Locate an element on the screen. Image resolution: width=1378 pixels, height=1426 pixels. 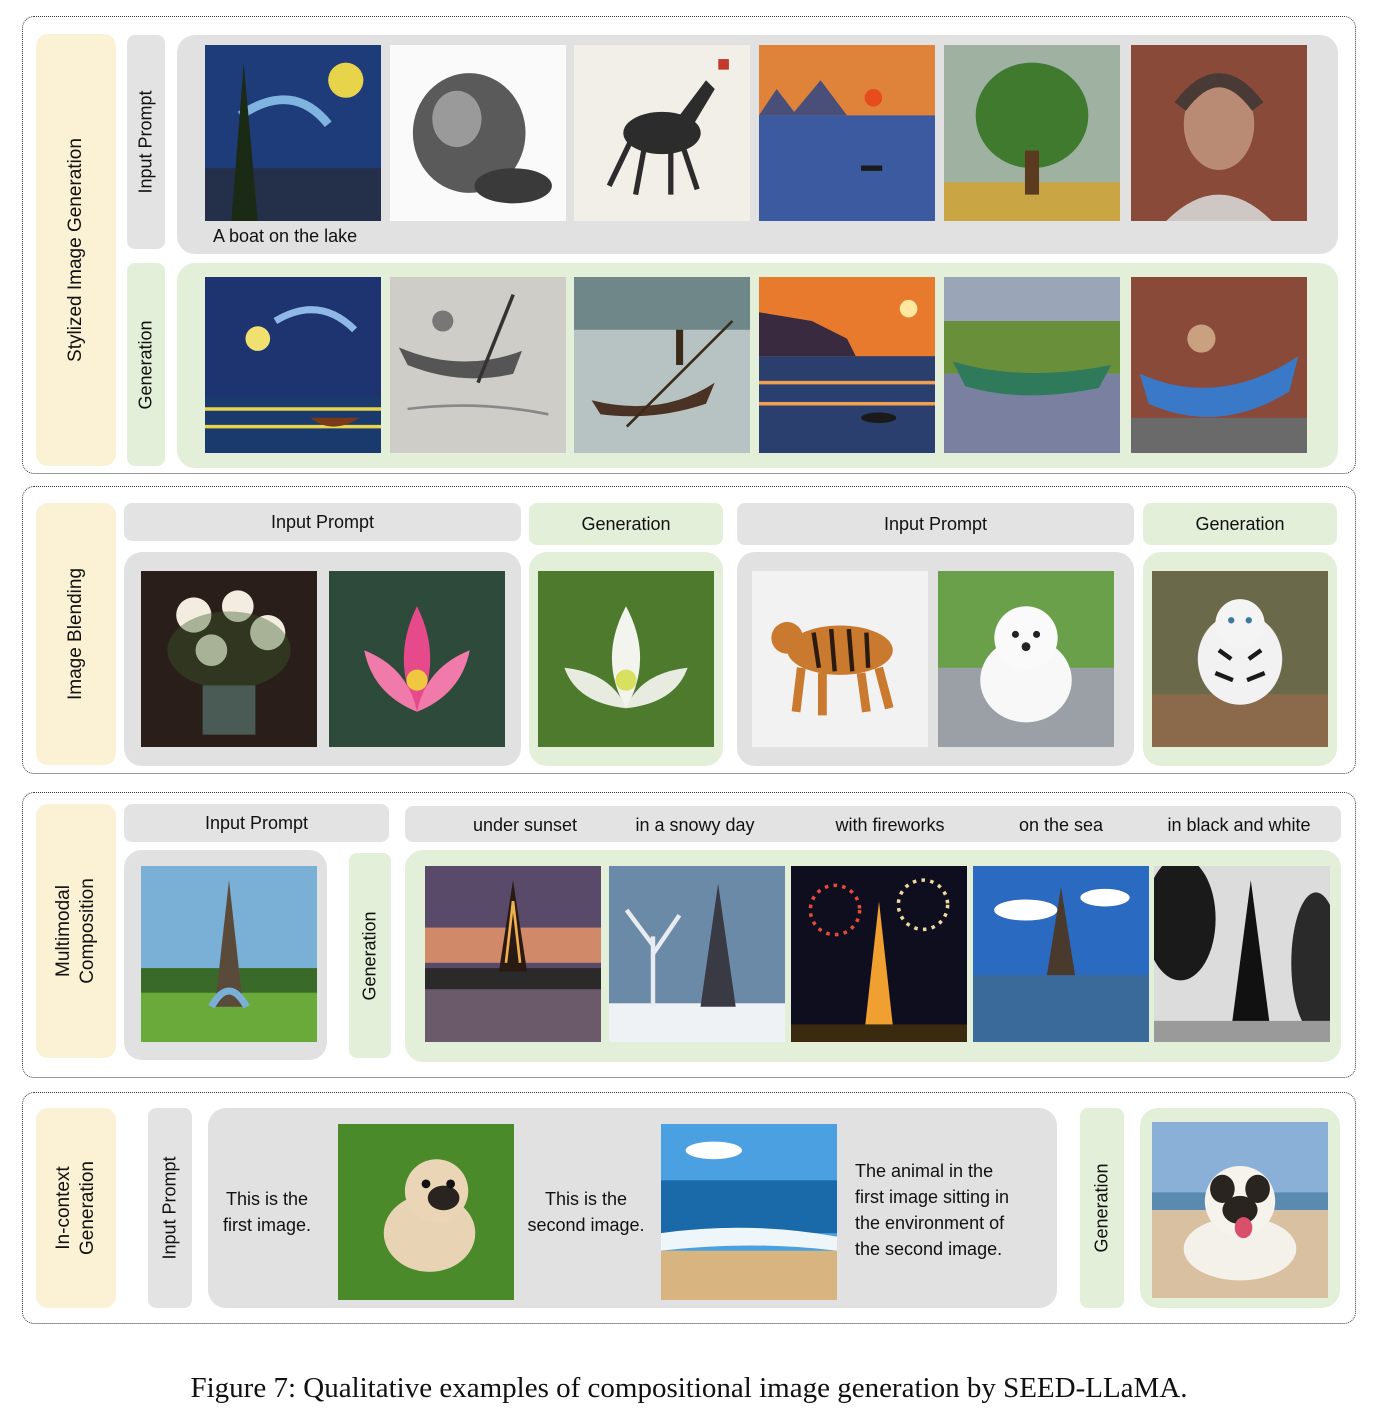
blending-generation-label-2: Generation is located at coordinates (1240, 524).